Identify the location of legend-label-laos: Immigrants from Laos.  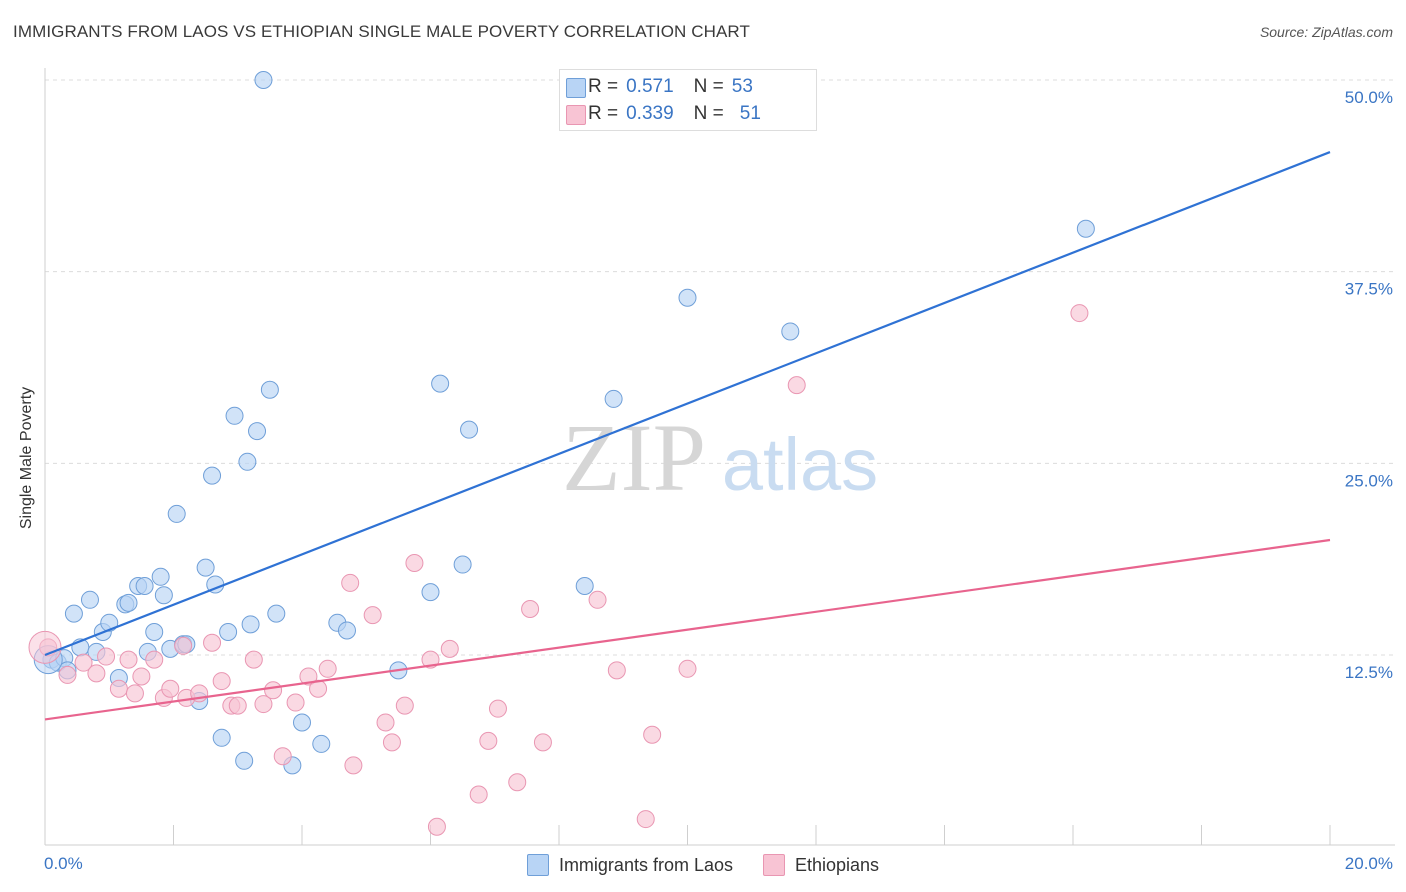
(645, 864).